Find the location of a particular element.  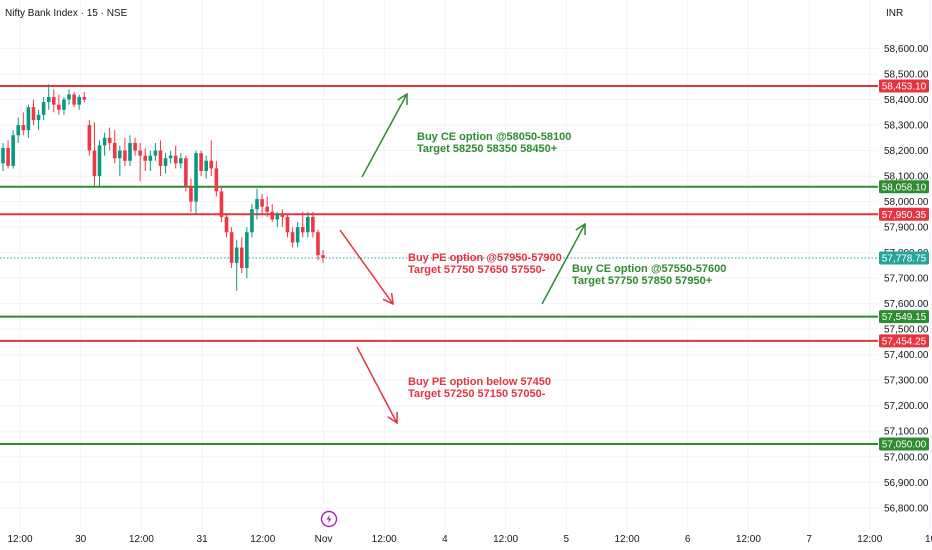

x-tick-label: 7 is located at coordinates (809, 539).